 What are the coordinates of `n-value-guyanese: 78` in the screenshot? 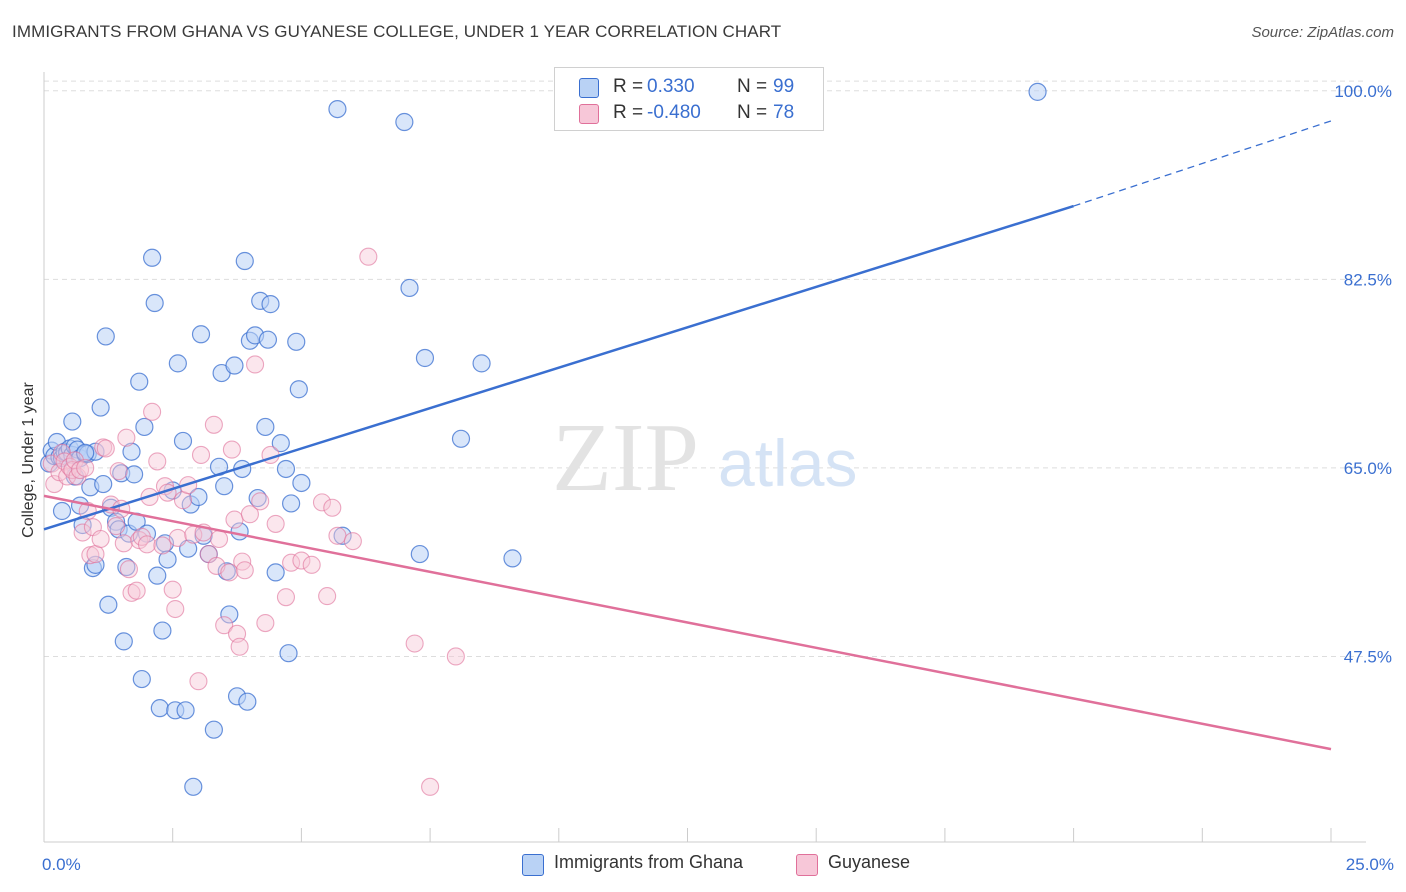 It's located at (784, 112).